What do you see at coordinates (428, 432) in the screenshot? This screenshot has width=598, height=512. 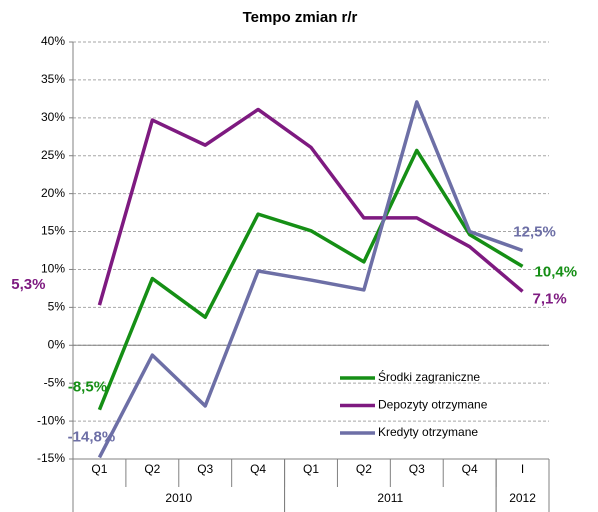 I see `legend-label: Kredyty otrzymane` at bounding box center [428, 432].